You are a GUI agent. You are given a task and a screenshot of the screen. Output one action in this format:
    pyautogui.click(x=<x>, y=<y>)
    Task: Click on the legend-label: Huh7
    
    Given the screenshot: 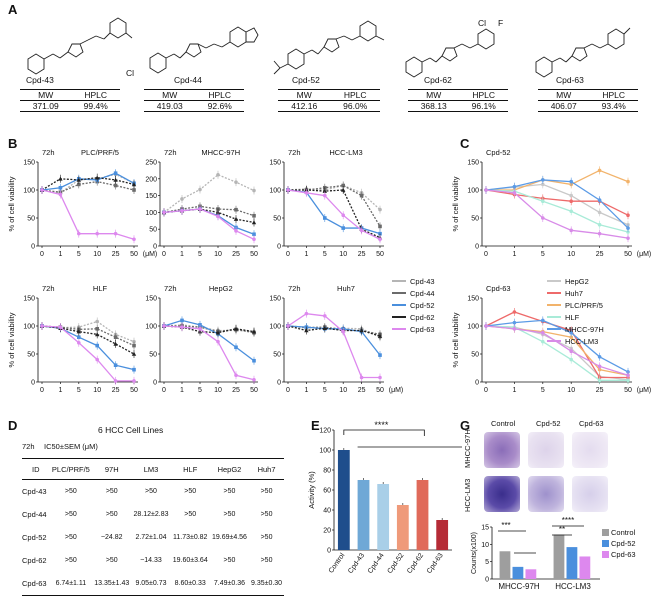 What is the action you would take?
    pyautogui.click(x=574, y=293)
    